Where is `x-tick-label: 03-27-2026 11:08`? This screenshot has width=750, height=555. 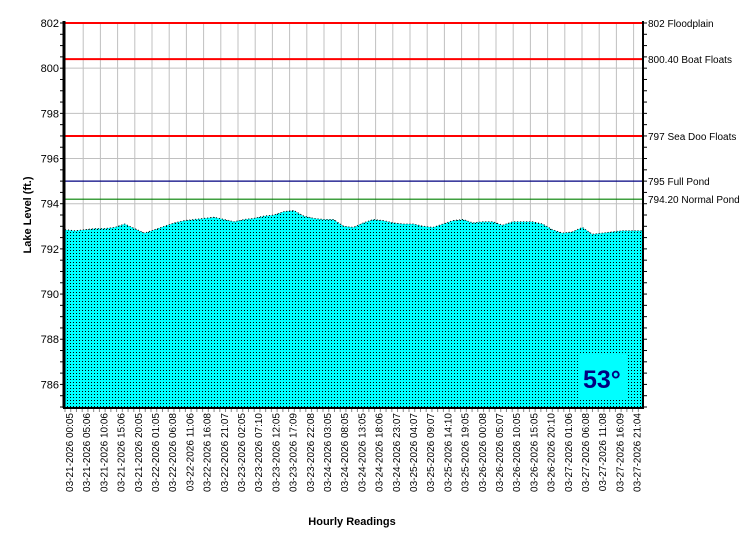 x-tick-label: 03-27-2026 11:08 is located at coordinates (603, 452).